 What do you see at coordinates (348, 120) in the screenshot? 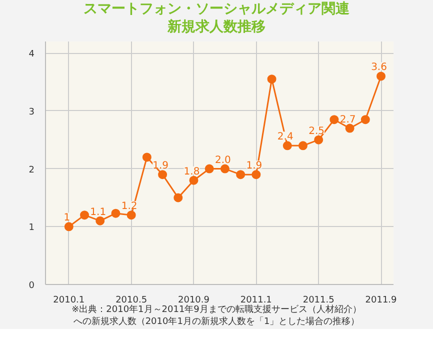
I see `data-label: 2.7` at bounding box center [348, 120].